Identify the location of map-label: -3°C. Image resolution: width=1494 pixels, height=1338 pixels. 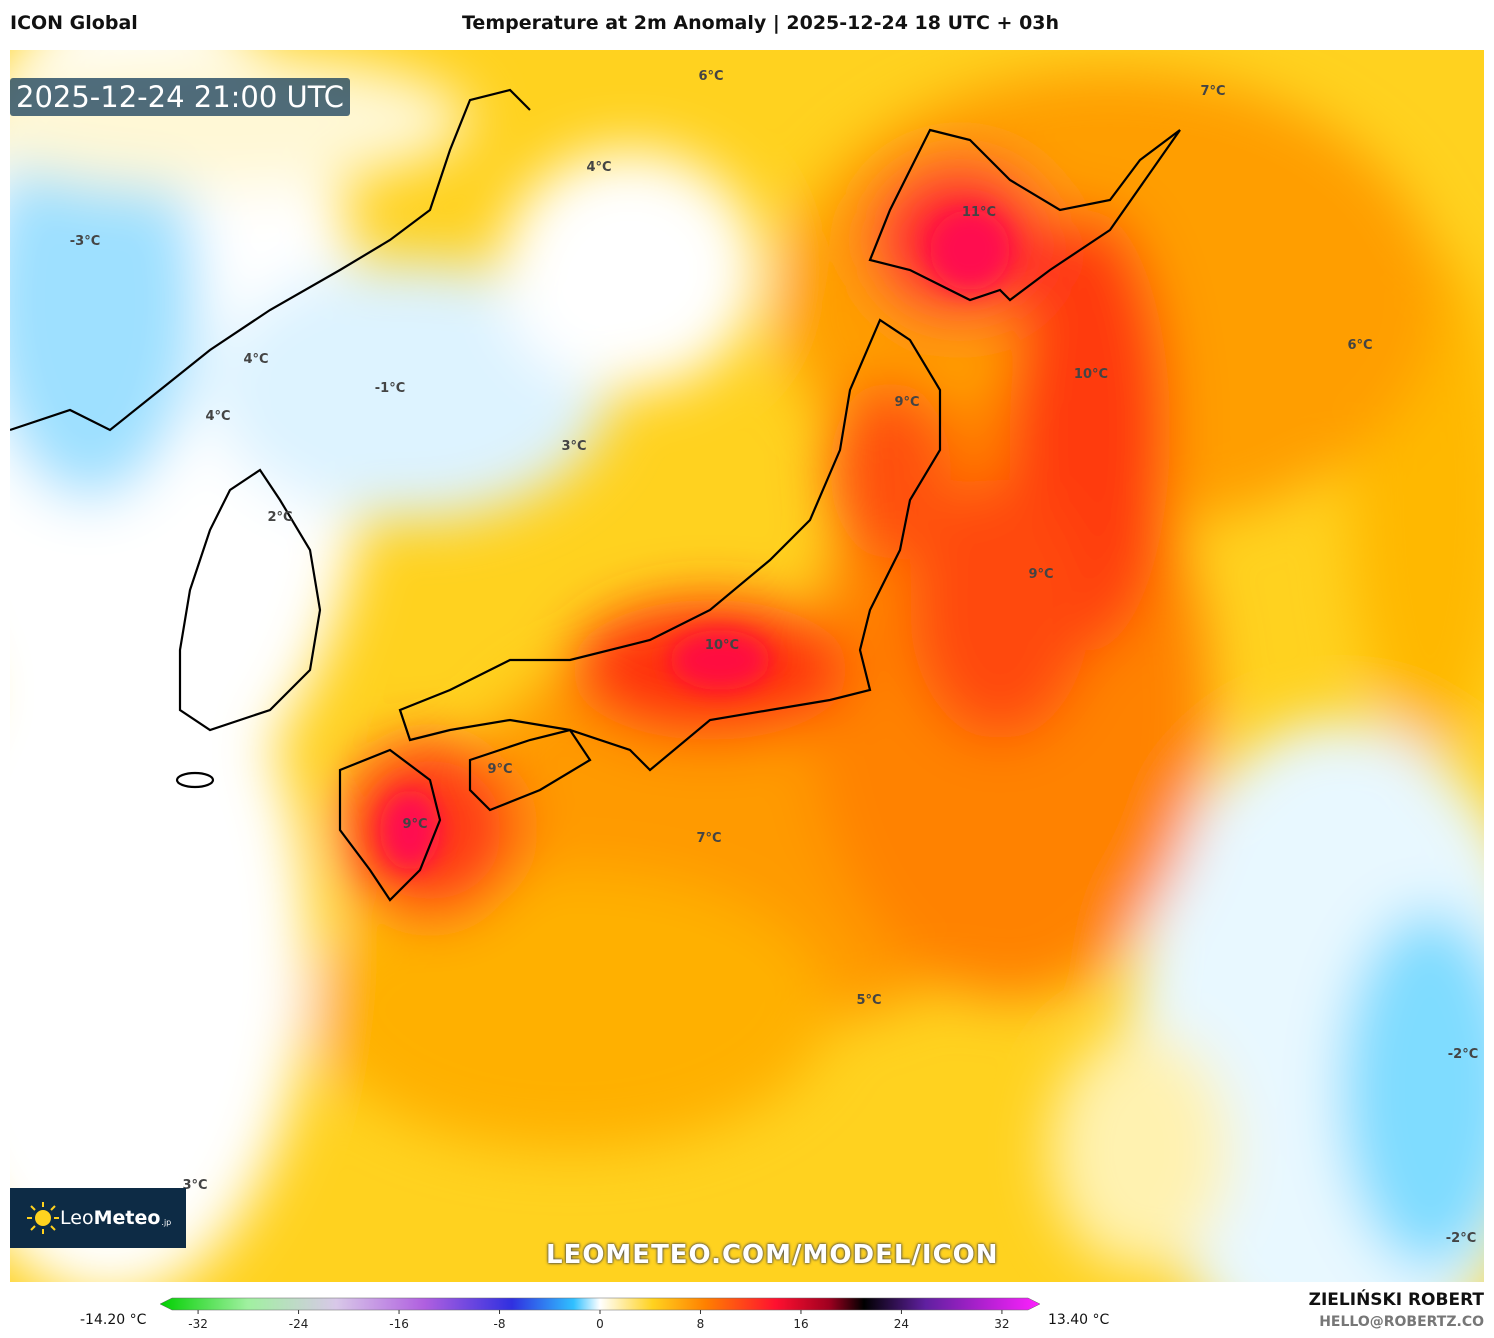
(85, 241).